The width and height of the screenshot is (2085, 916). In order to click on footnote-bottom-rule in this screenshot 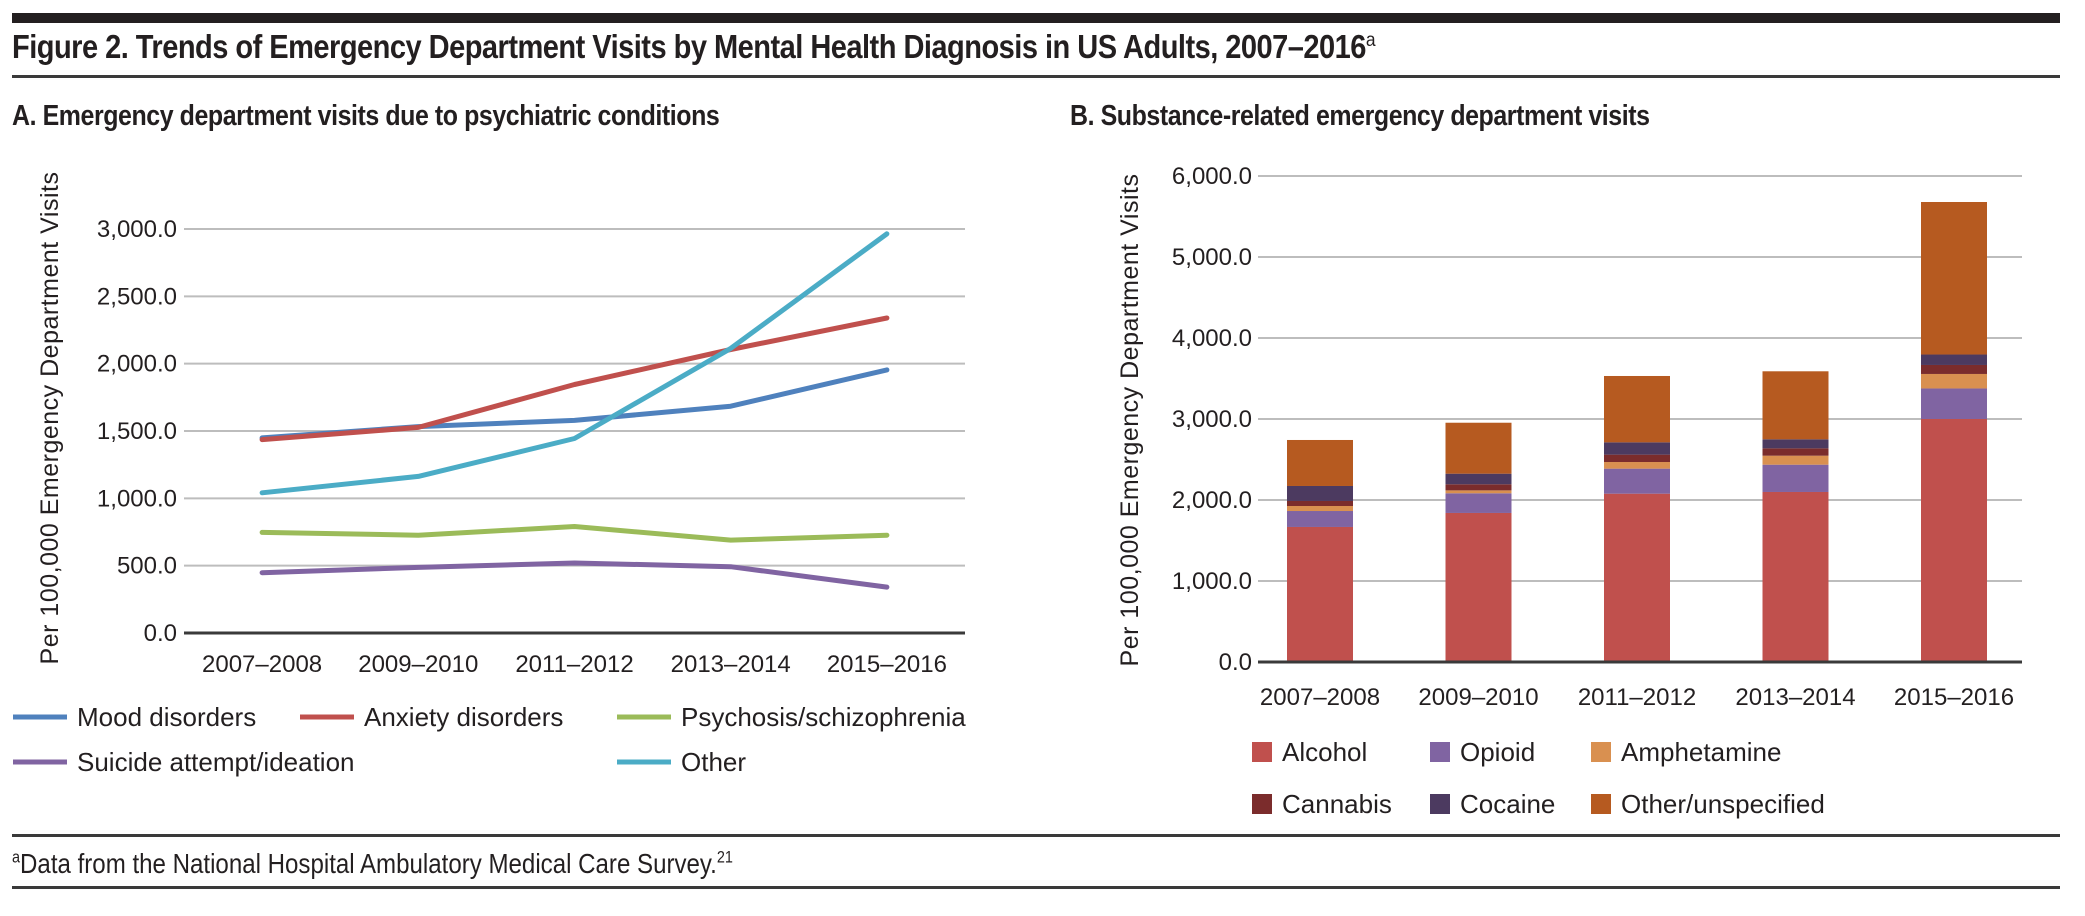, I will do `click(1036, 887)`.